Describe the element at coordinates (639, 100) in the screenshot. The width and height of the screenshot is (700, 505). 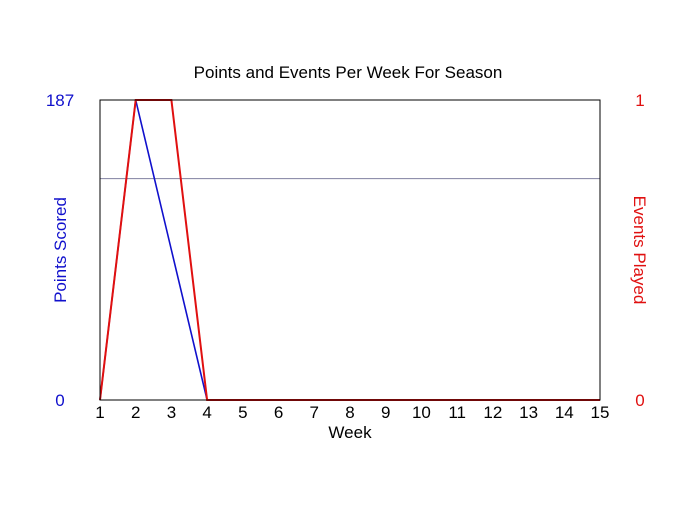
I see `right-y-tick-label: 1` at that location.